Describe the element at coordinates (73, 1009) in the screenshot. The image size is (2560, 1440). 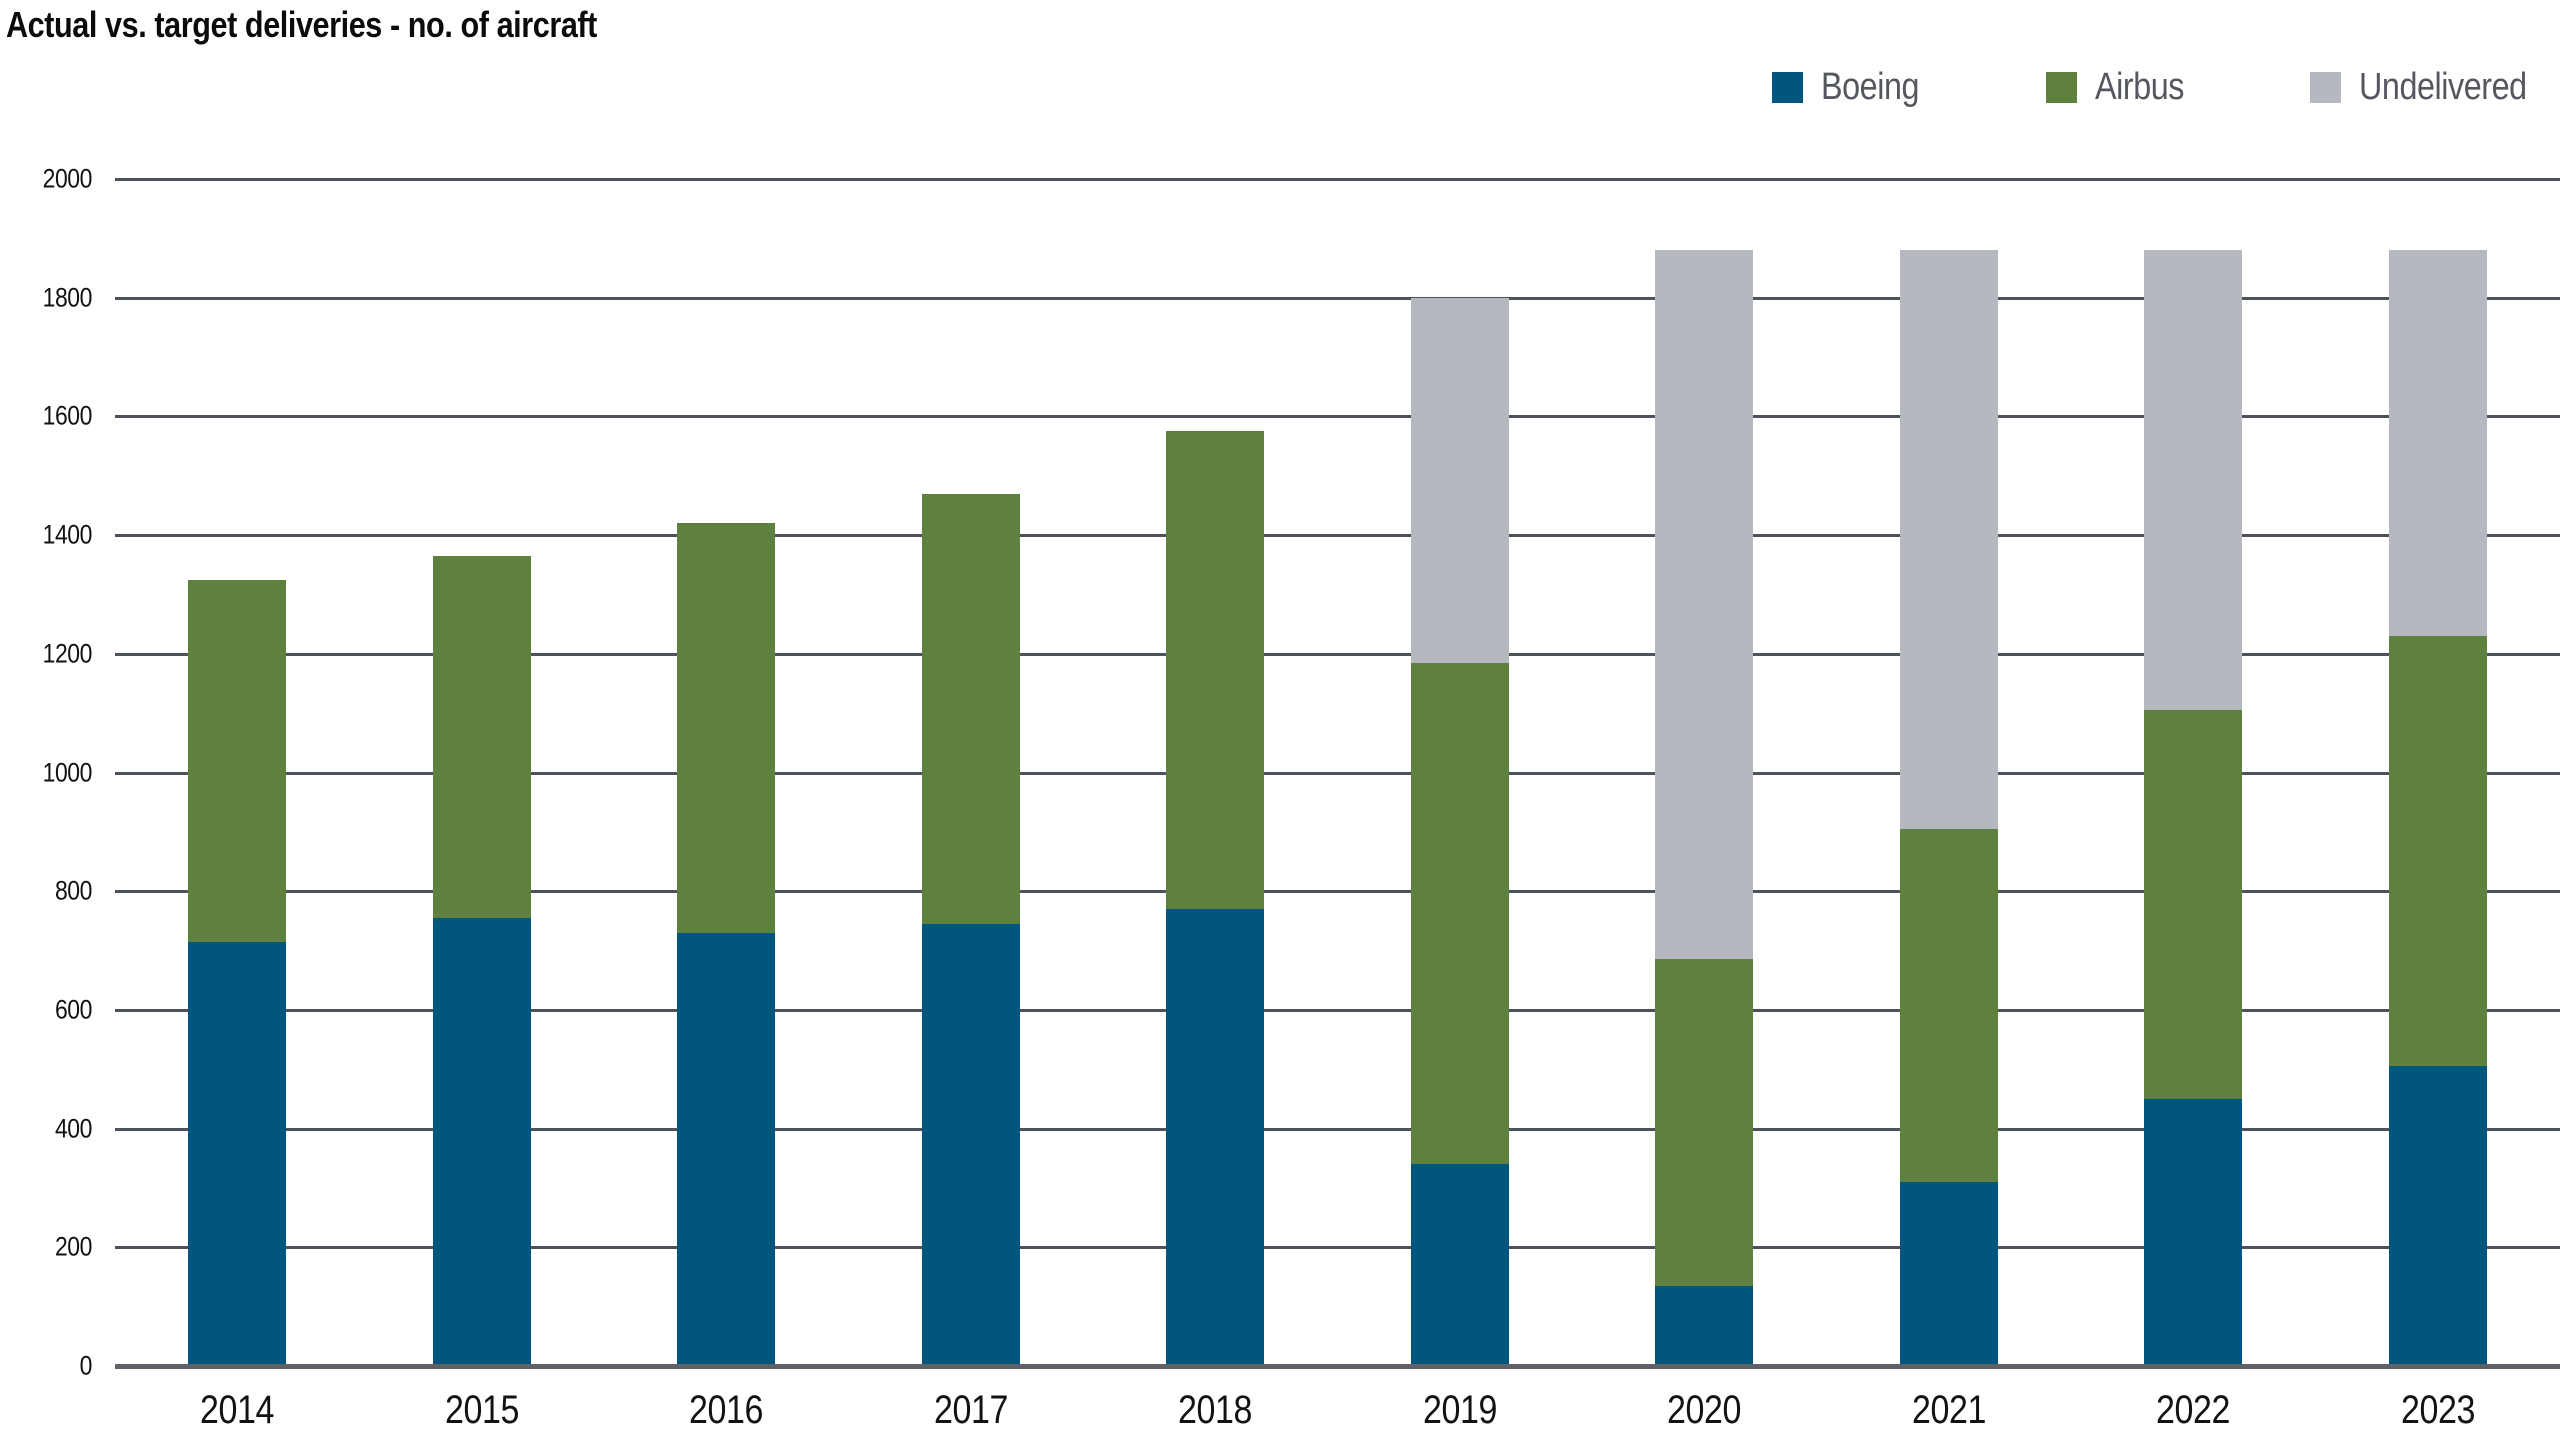
I see `y-tick-label-600: 600` at that location.